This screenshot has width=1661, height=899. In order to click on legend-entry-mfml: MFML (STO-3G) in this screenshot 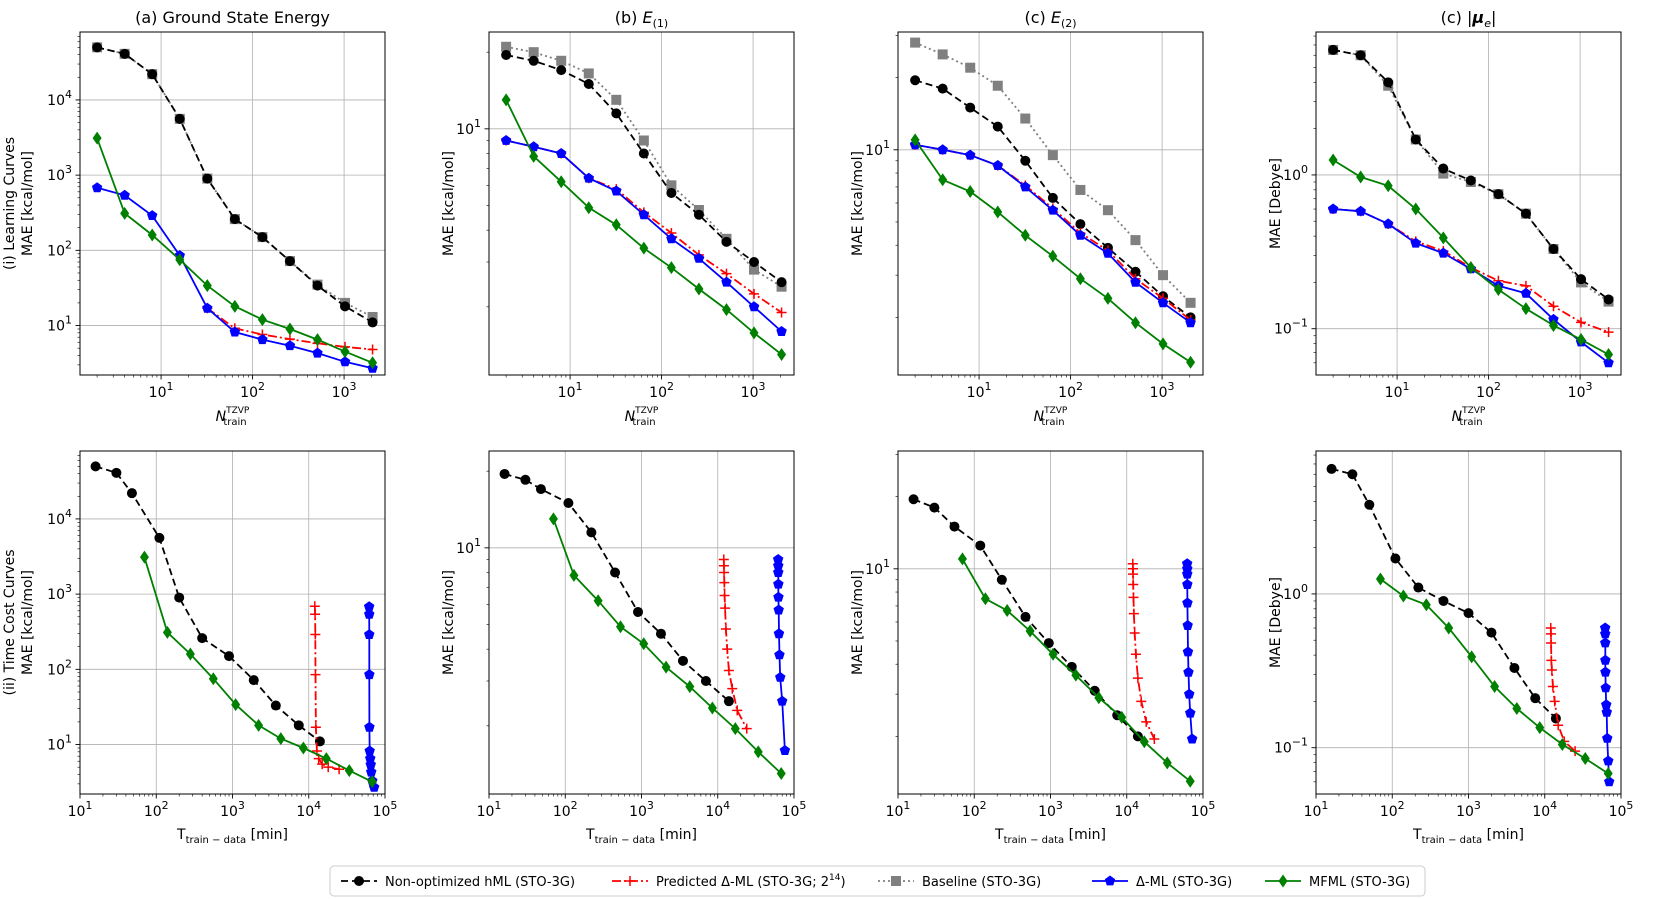, I will do `click(1337, 882)`.